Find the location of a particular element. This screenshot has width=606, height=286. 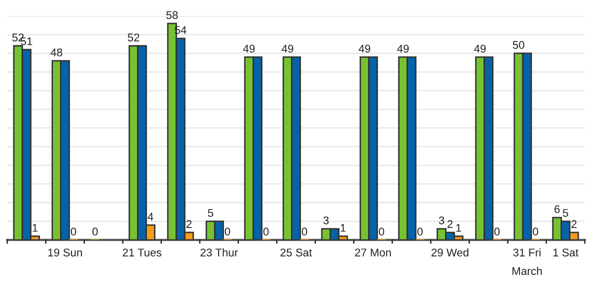

x-tick-label: 23 Thur is located at coordinates (219, 252).